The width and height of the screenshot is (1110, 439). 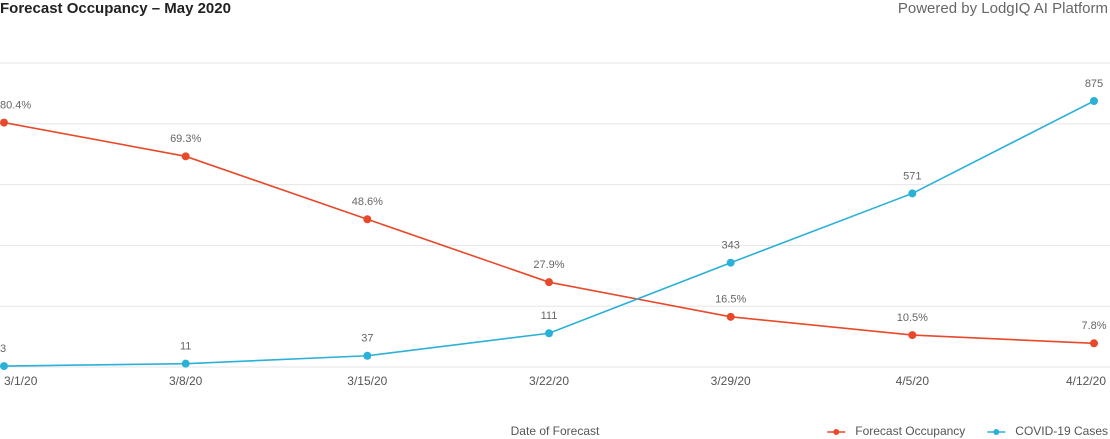 What do you see at coordinates (185, 139) in the screenshot?
I see `data-label: 69.3%` at bounding box center [185, 139].